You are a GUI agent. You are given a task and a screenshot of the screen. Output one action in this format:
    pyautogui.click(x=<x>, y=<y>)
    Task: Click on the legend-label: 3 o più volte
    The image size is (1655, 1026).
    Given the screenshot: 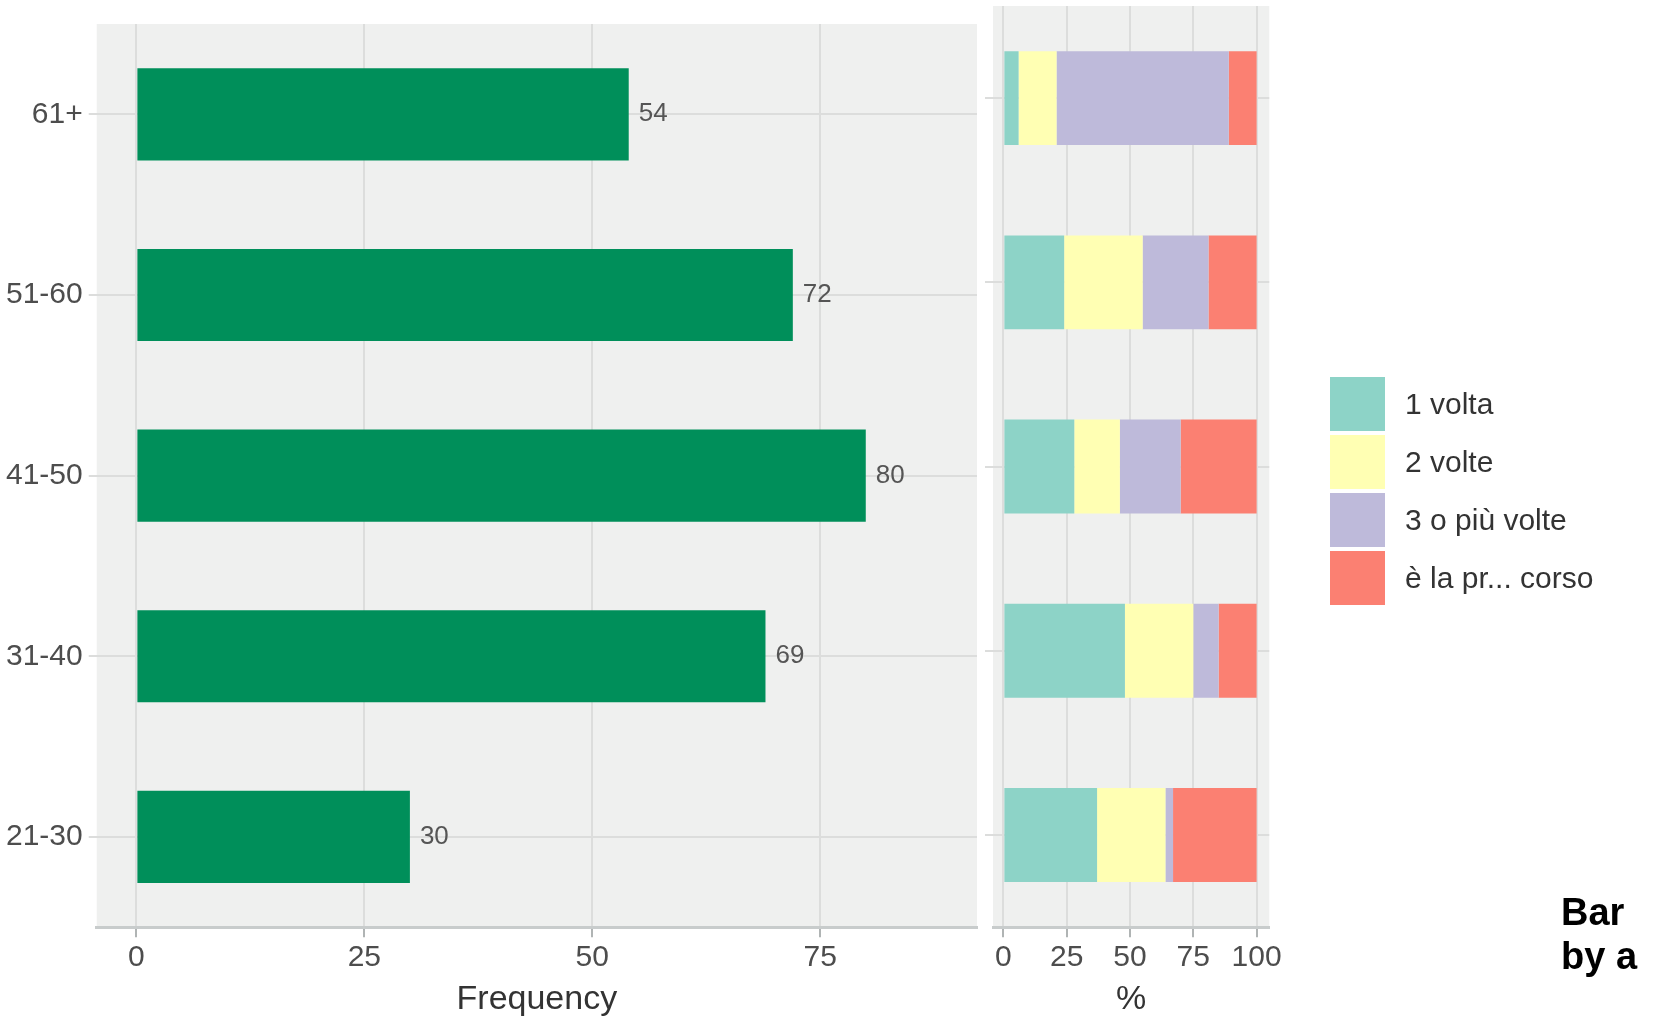 What is the action you would take?
    pyautogui.click(x=1486, y=520)
    